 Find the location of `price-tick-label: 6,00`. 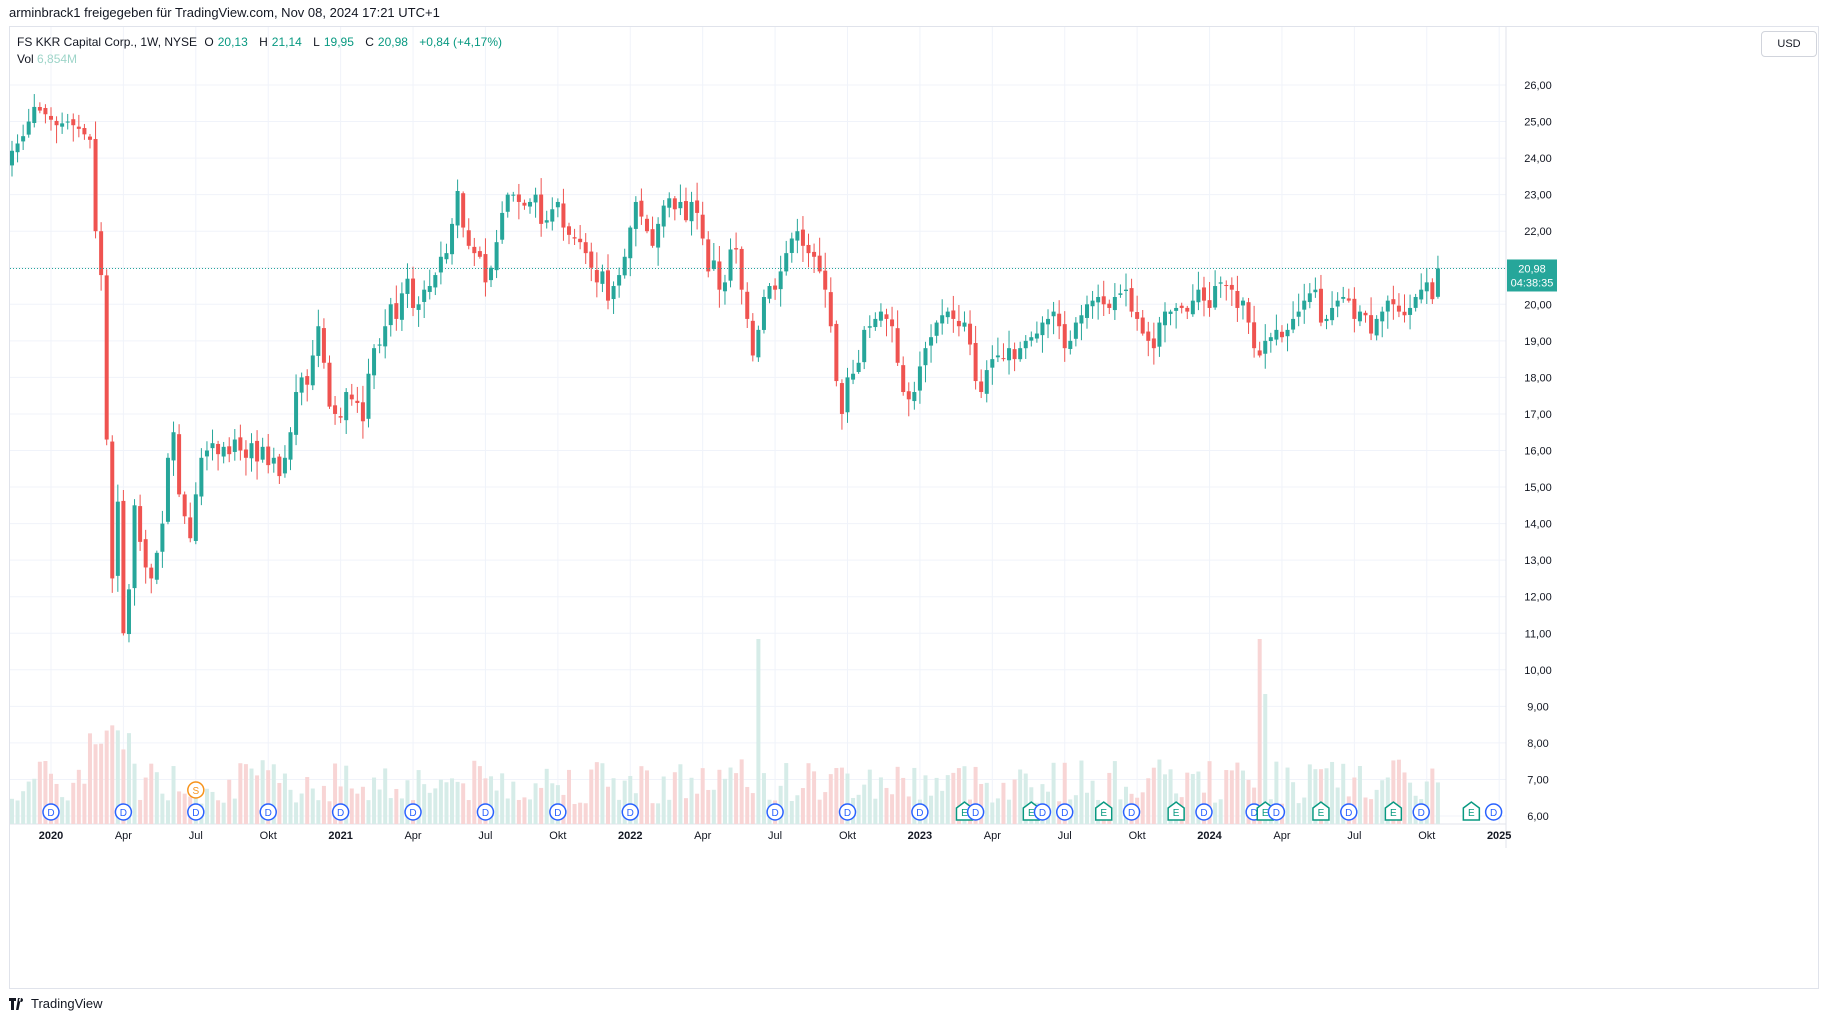

price-tick-label: 6,00 is located at coordinates (1537, 817).